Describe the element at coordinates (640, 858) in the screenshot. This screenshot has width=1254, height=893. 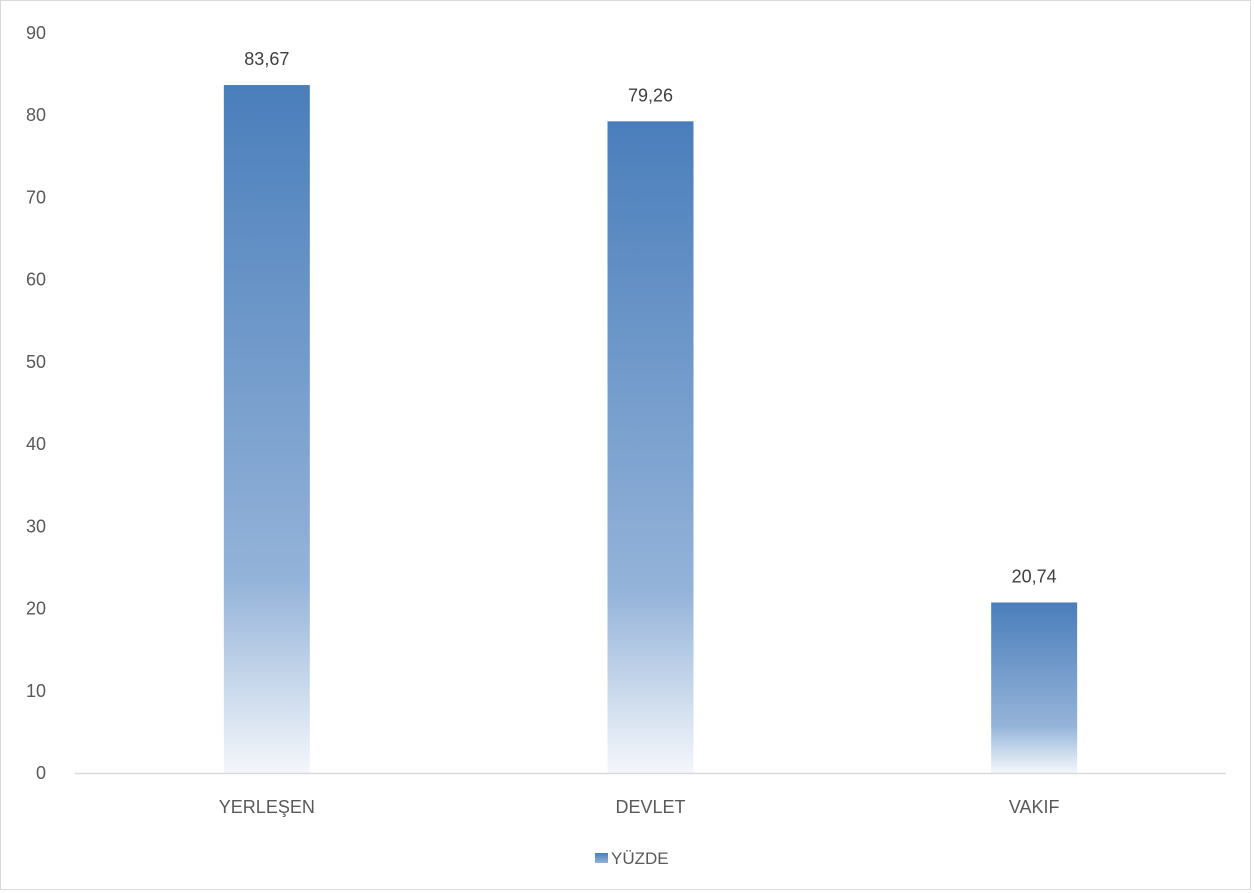
I see `legend-label: YÜZDE` at that location.